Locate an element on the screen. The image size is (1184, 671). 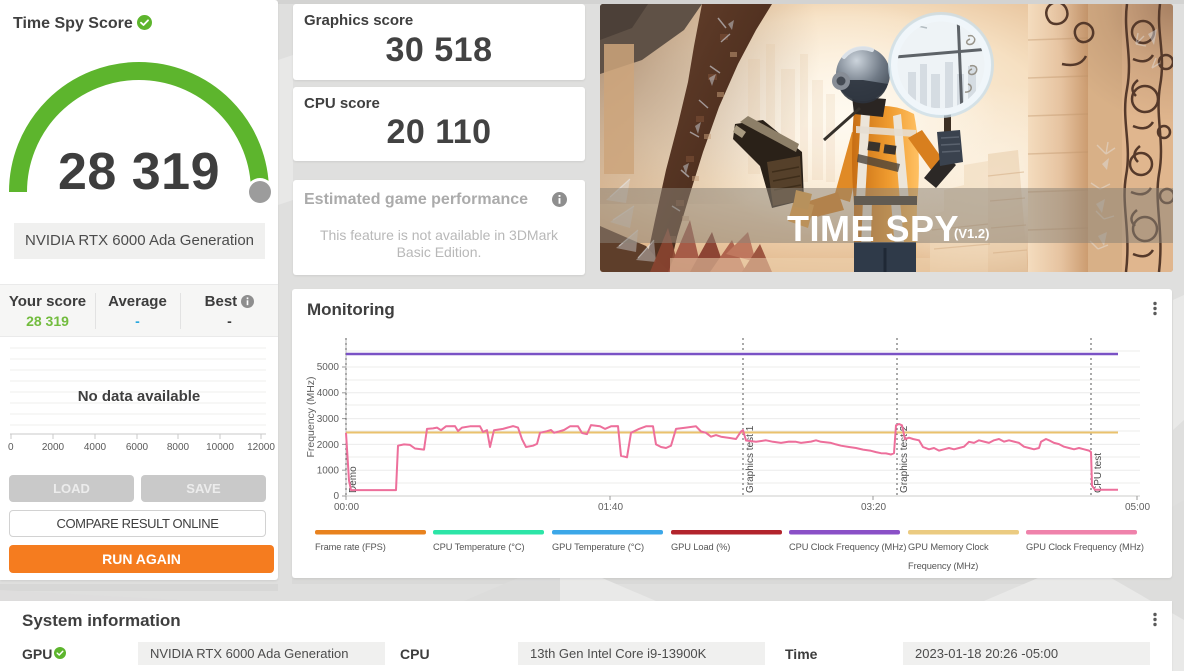
svg-text: GPU Memory Clock is located at coordinates (948, 547).